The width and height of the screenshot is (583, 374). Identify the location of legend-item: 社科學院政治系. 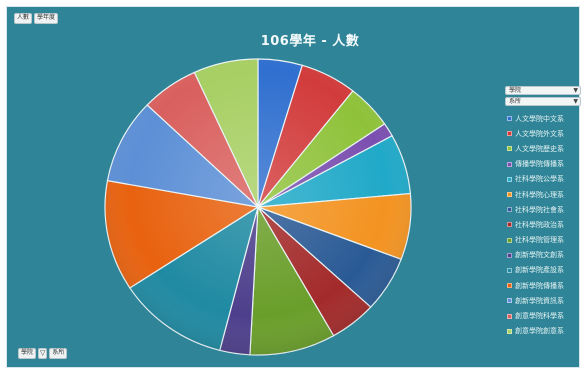
(545, 224).